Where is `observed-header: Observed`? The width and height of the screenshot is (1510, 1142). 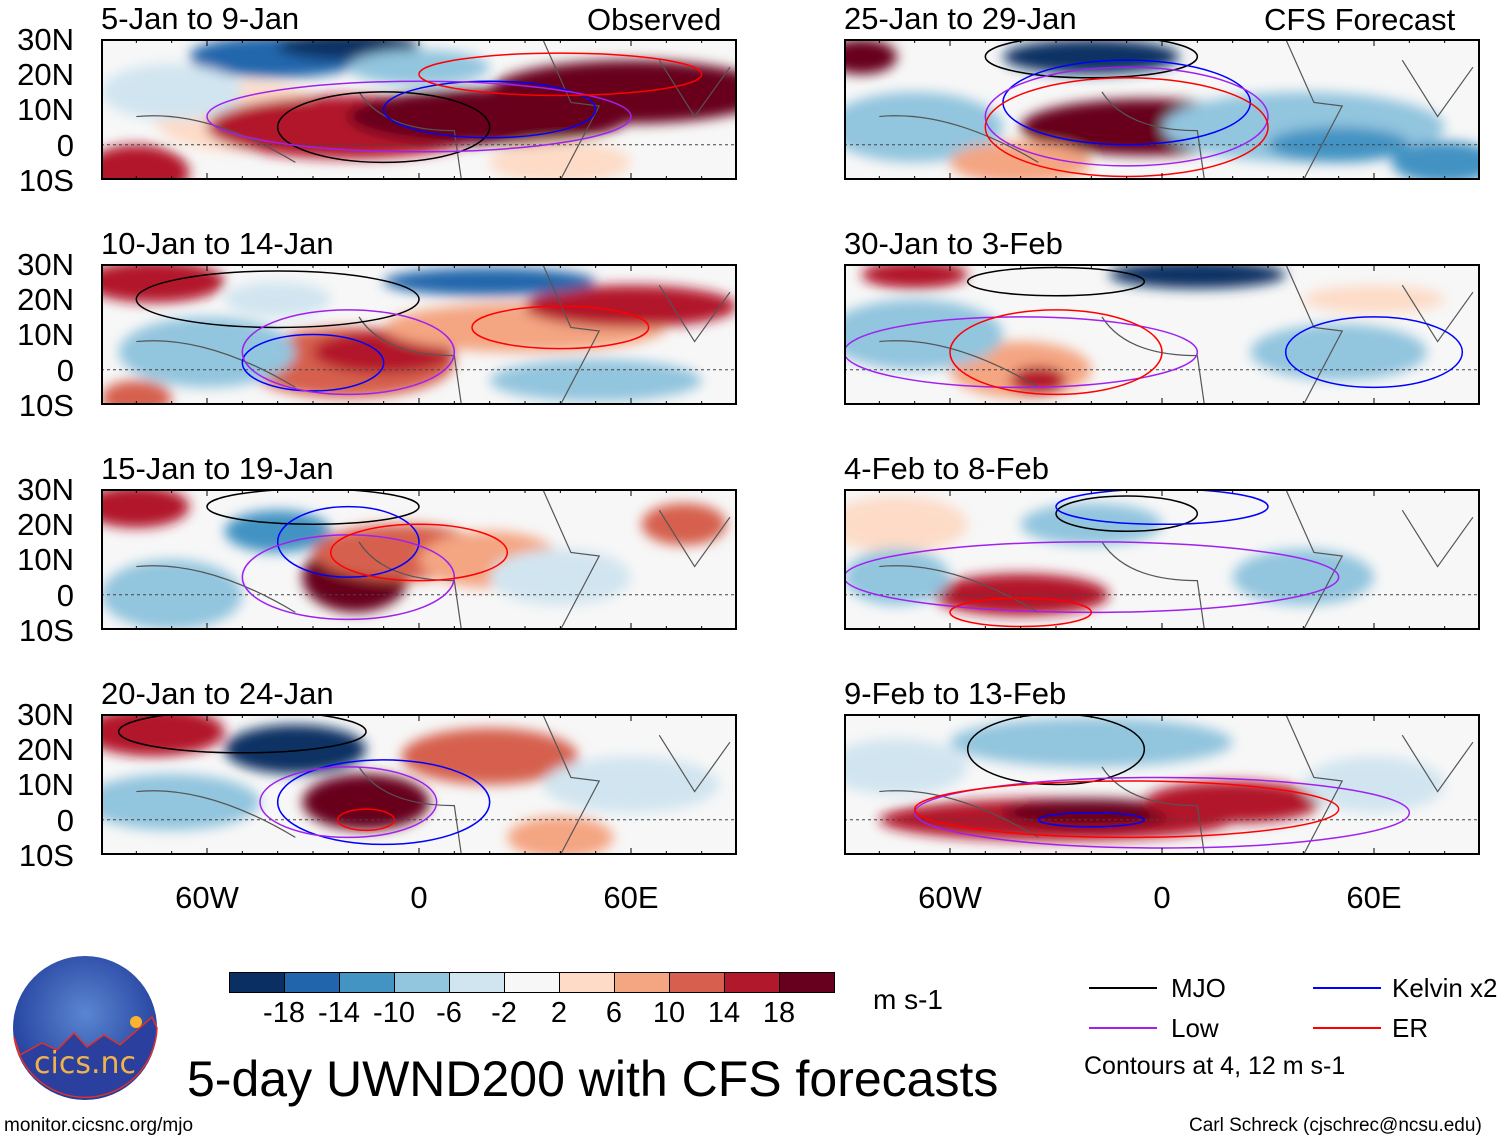 observed-header: Observed is located at coordinates (654, 19).